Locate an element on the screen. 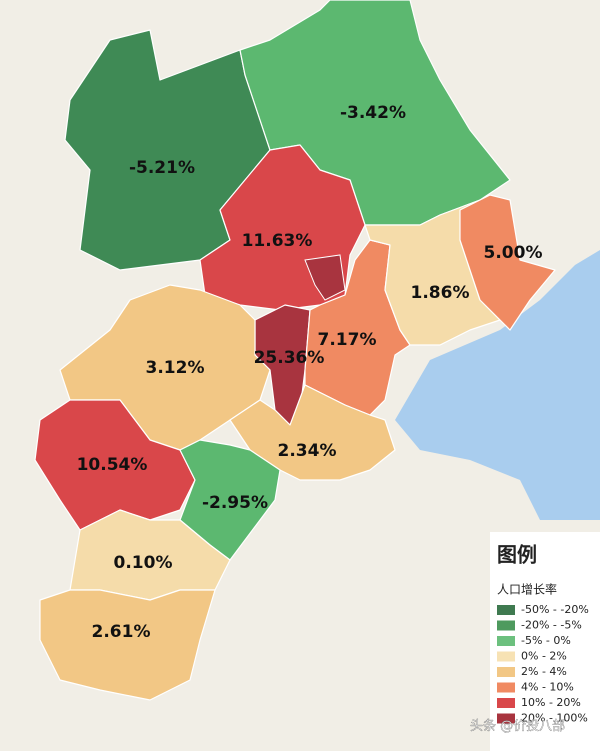  legend-label: -5% - 0% is located at coordinates (546, 640).